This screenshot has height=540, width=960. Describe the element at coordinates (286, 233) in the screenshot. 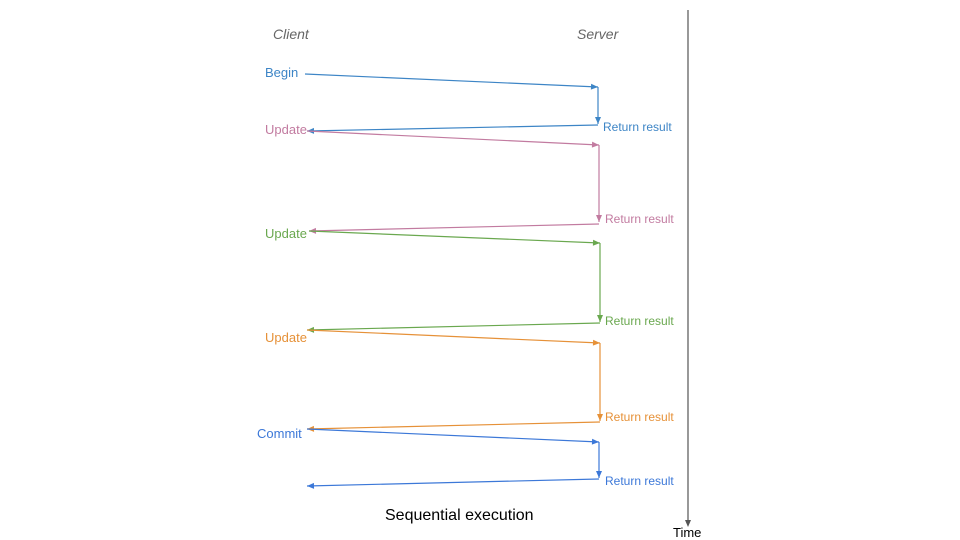

I see `request-label-update-2: Update` at that location.